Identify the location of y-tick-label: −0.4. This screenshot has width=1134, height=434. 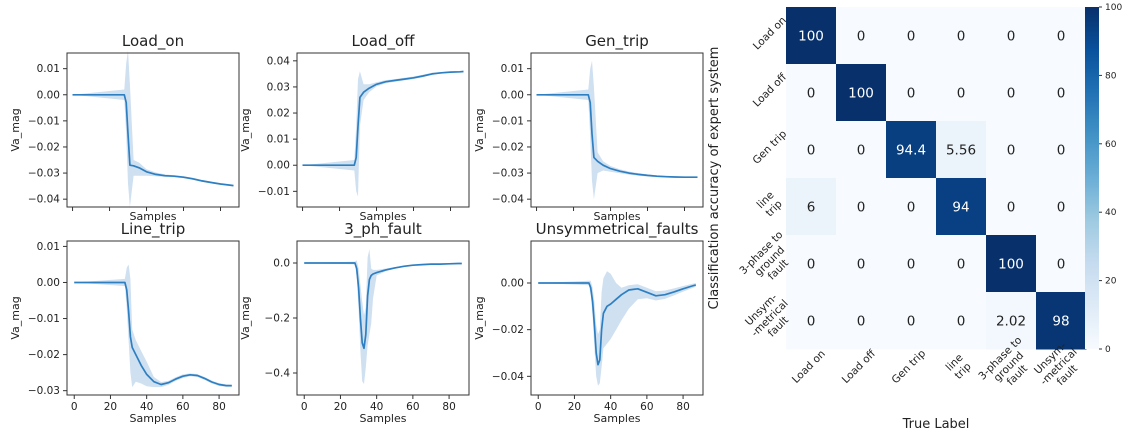
(278, 374).